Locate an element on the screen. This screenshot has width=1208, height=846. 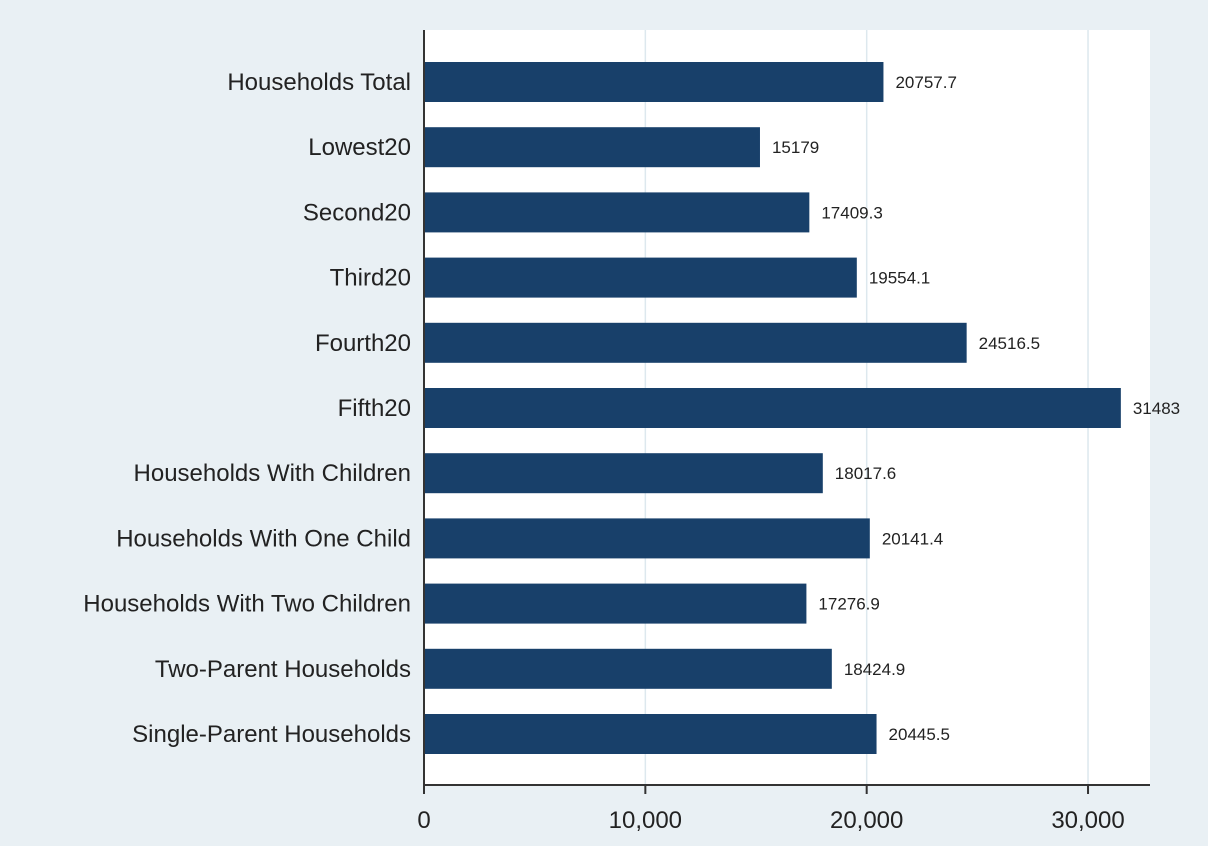
x-tick-label: 0 is located at coordinates (423, 820).